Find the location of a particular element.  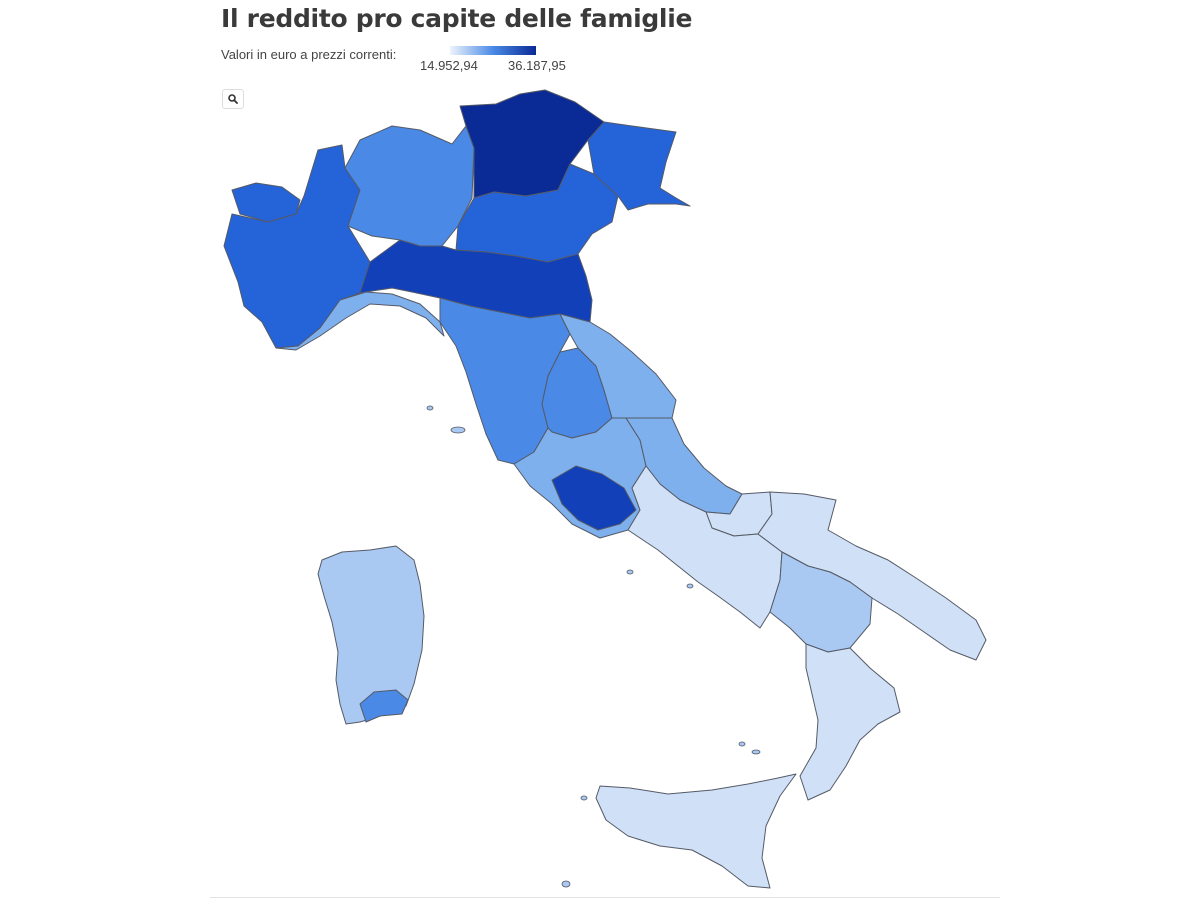

map-title: Il reddito pro capite delle famiglie is located at coordinates (457, 18).